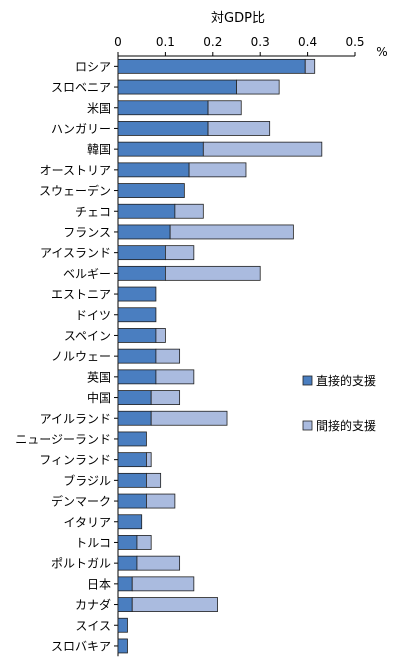  I want to click on category-label: ベルギー, so click(87, 274).